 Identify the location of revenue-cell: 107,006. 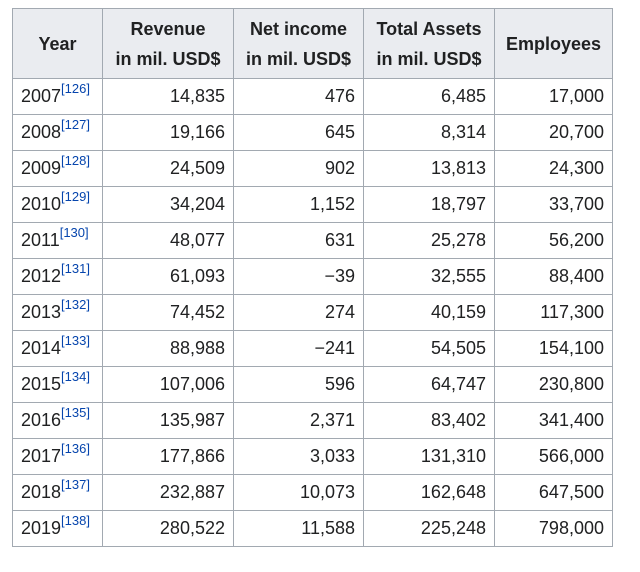
(168, 384).